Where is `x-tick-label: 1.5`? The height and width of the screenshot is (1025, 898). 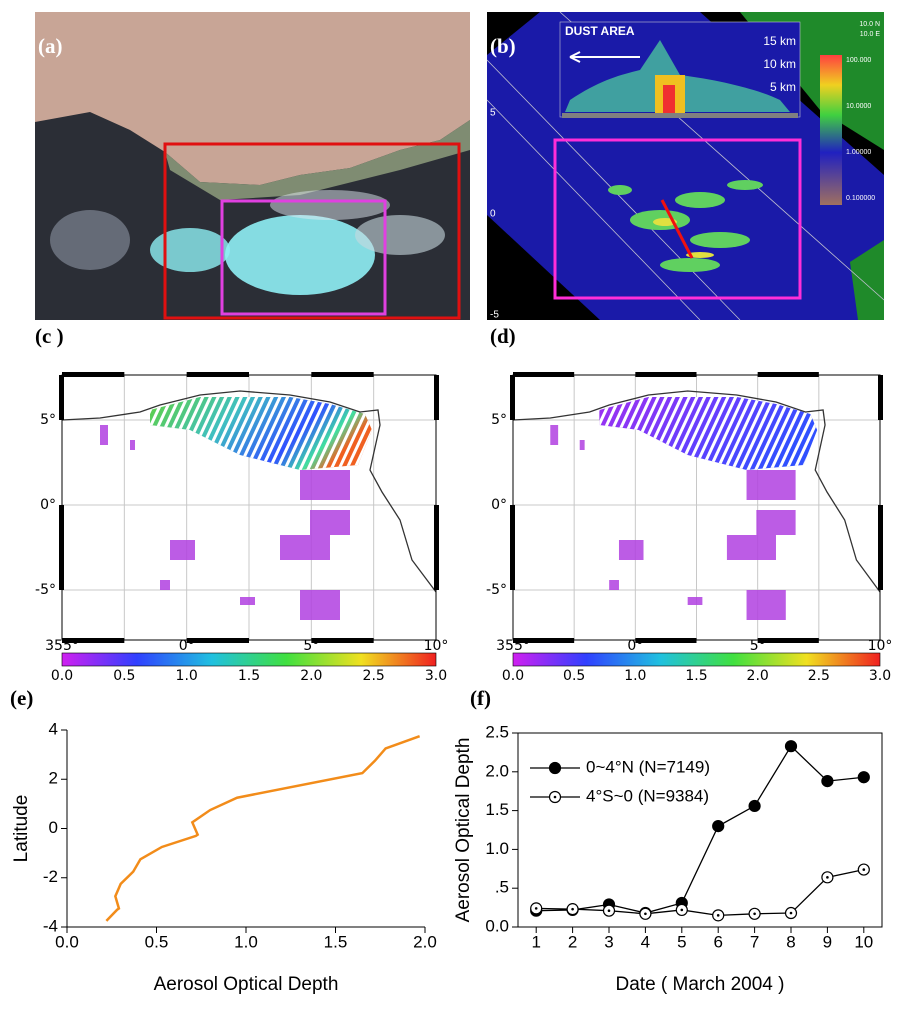
x-tick-label: 1.5 is located at coordinates (336, 941).